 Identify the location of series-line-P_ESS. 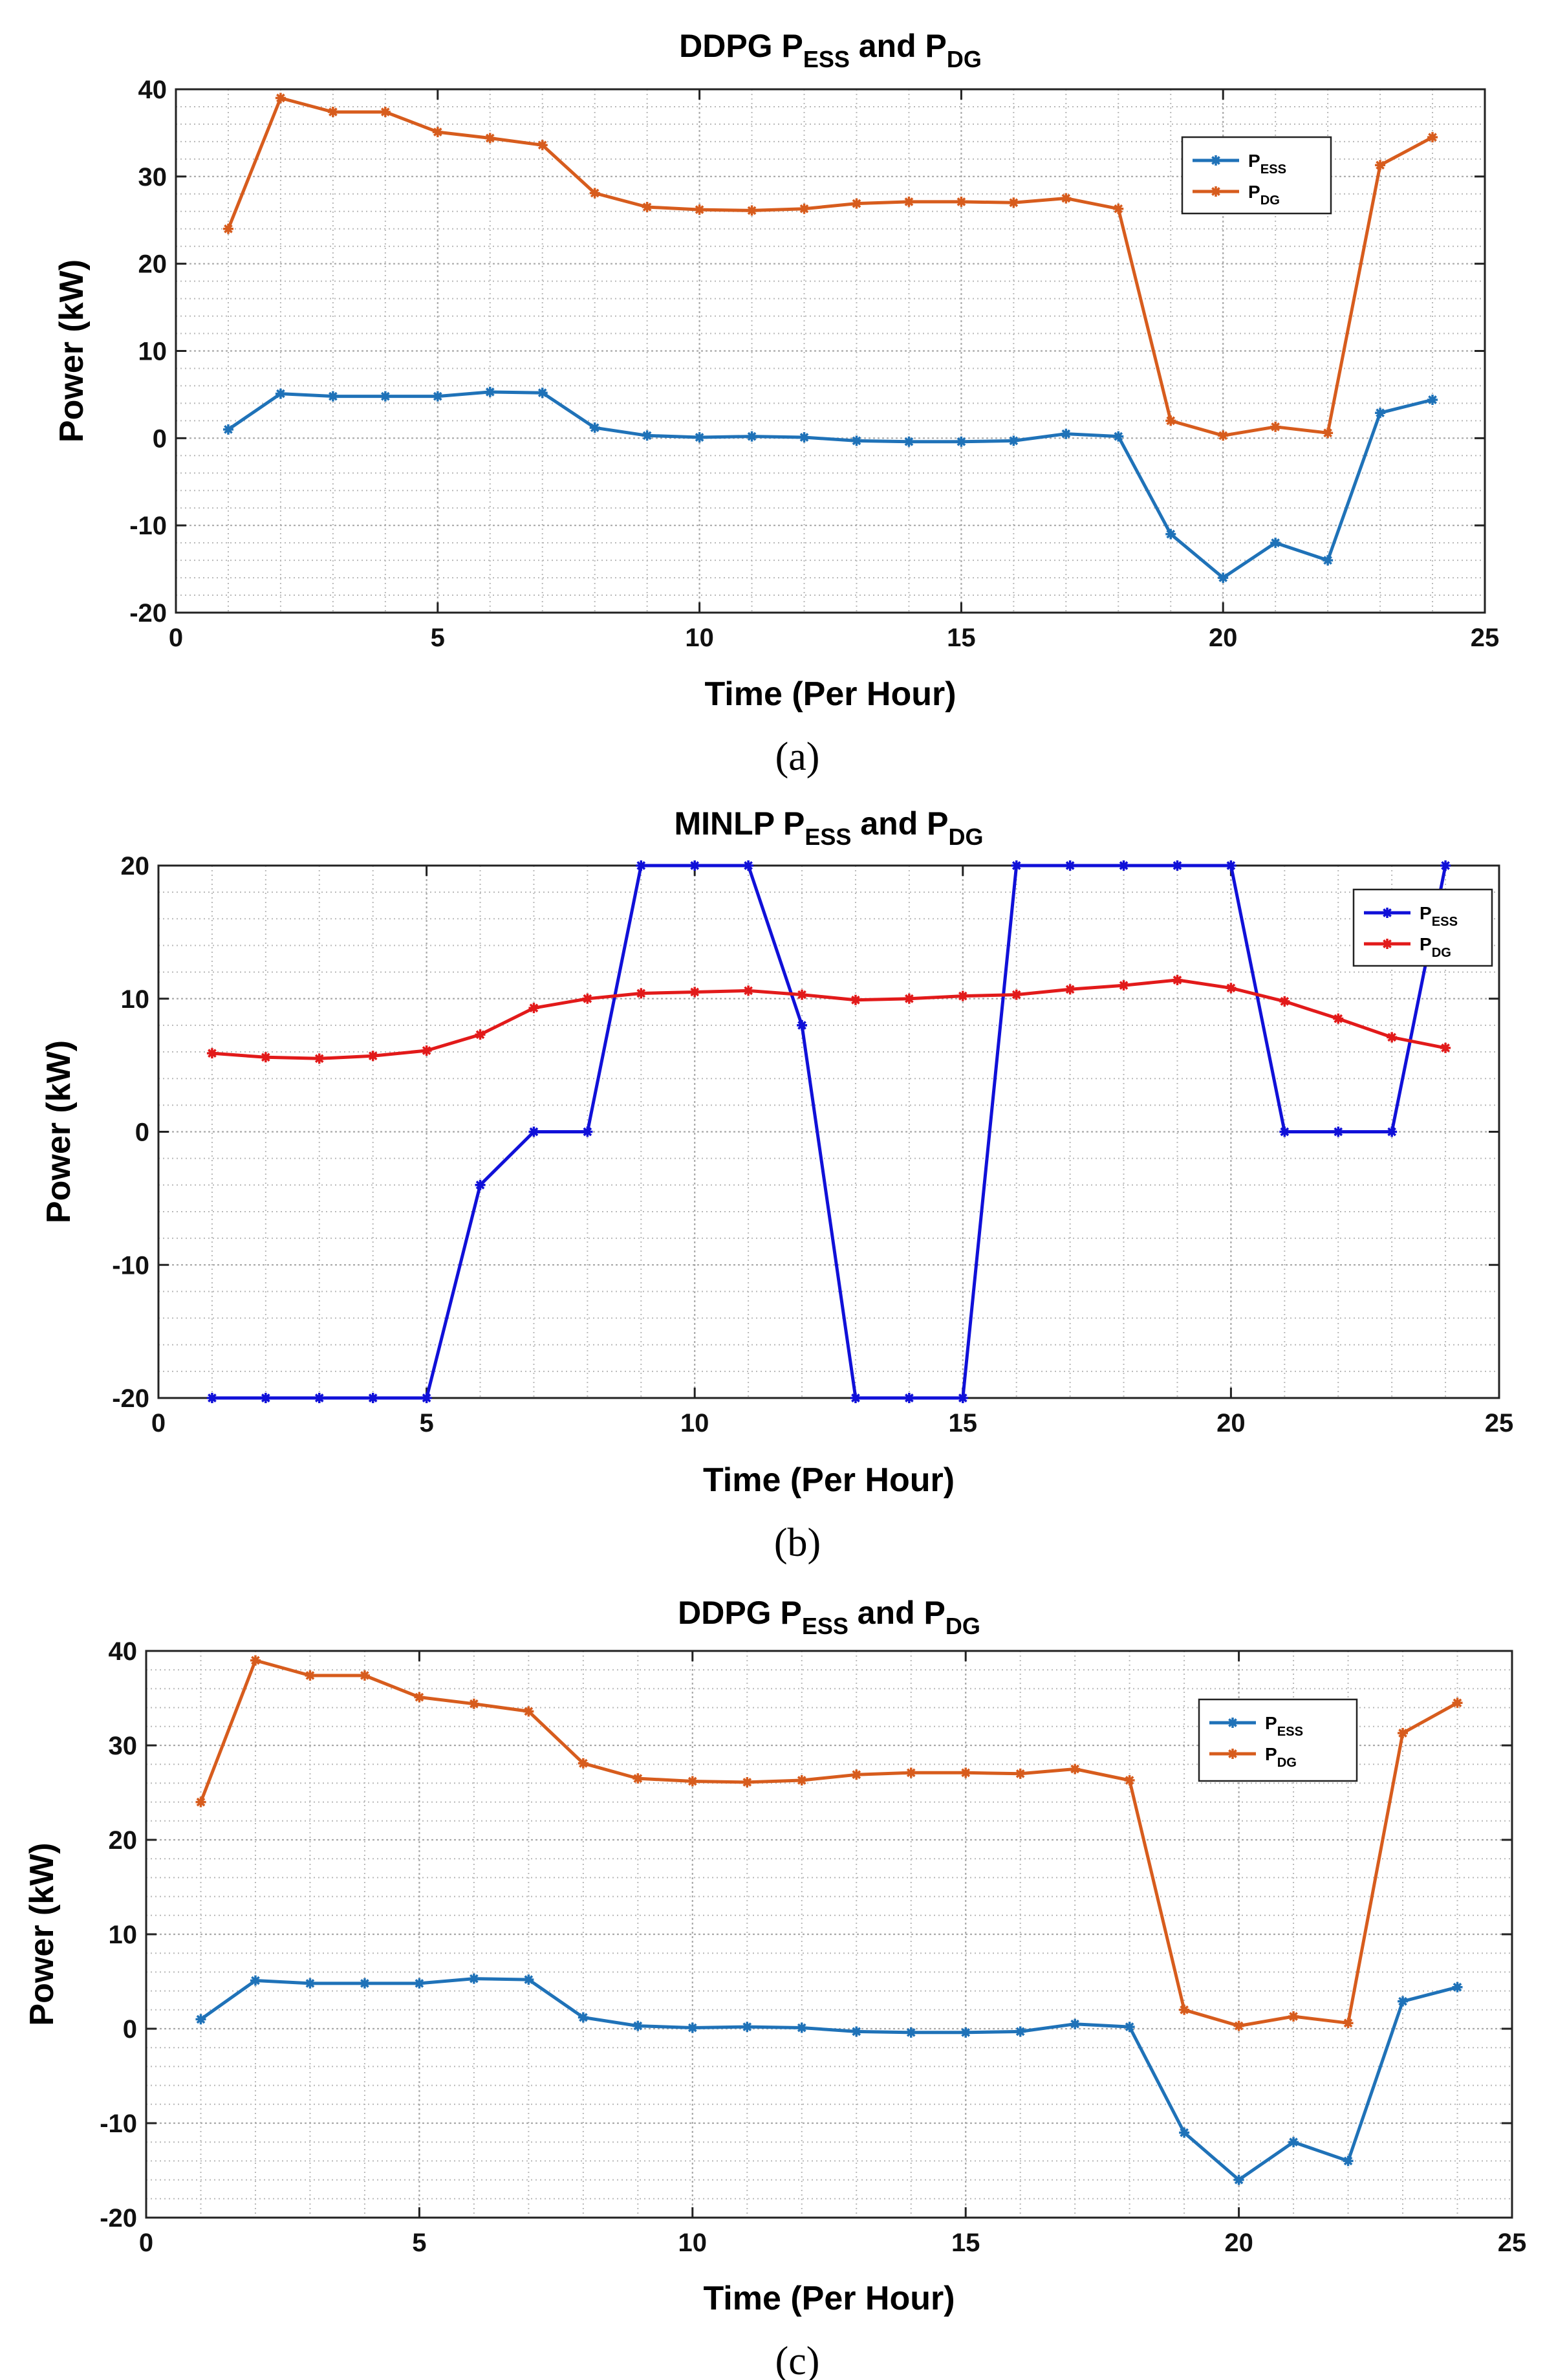
(830, 485).